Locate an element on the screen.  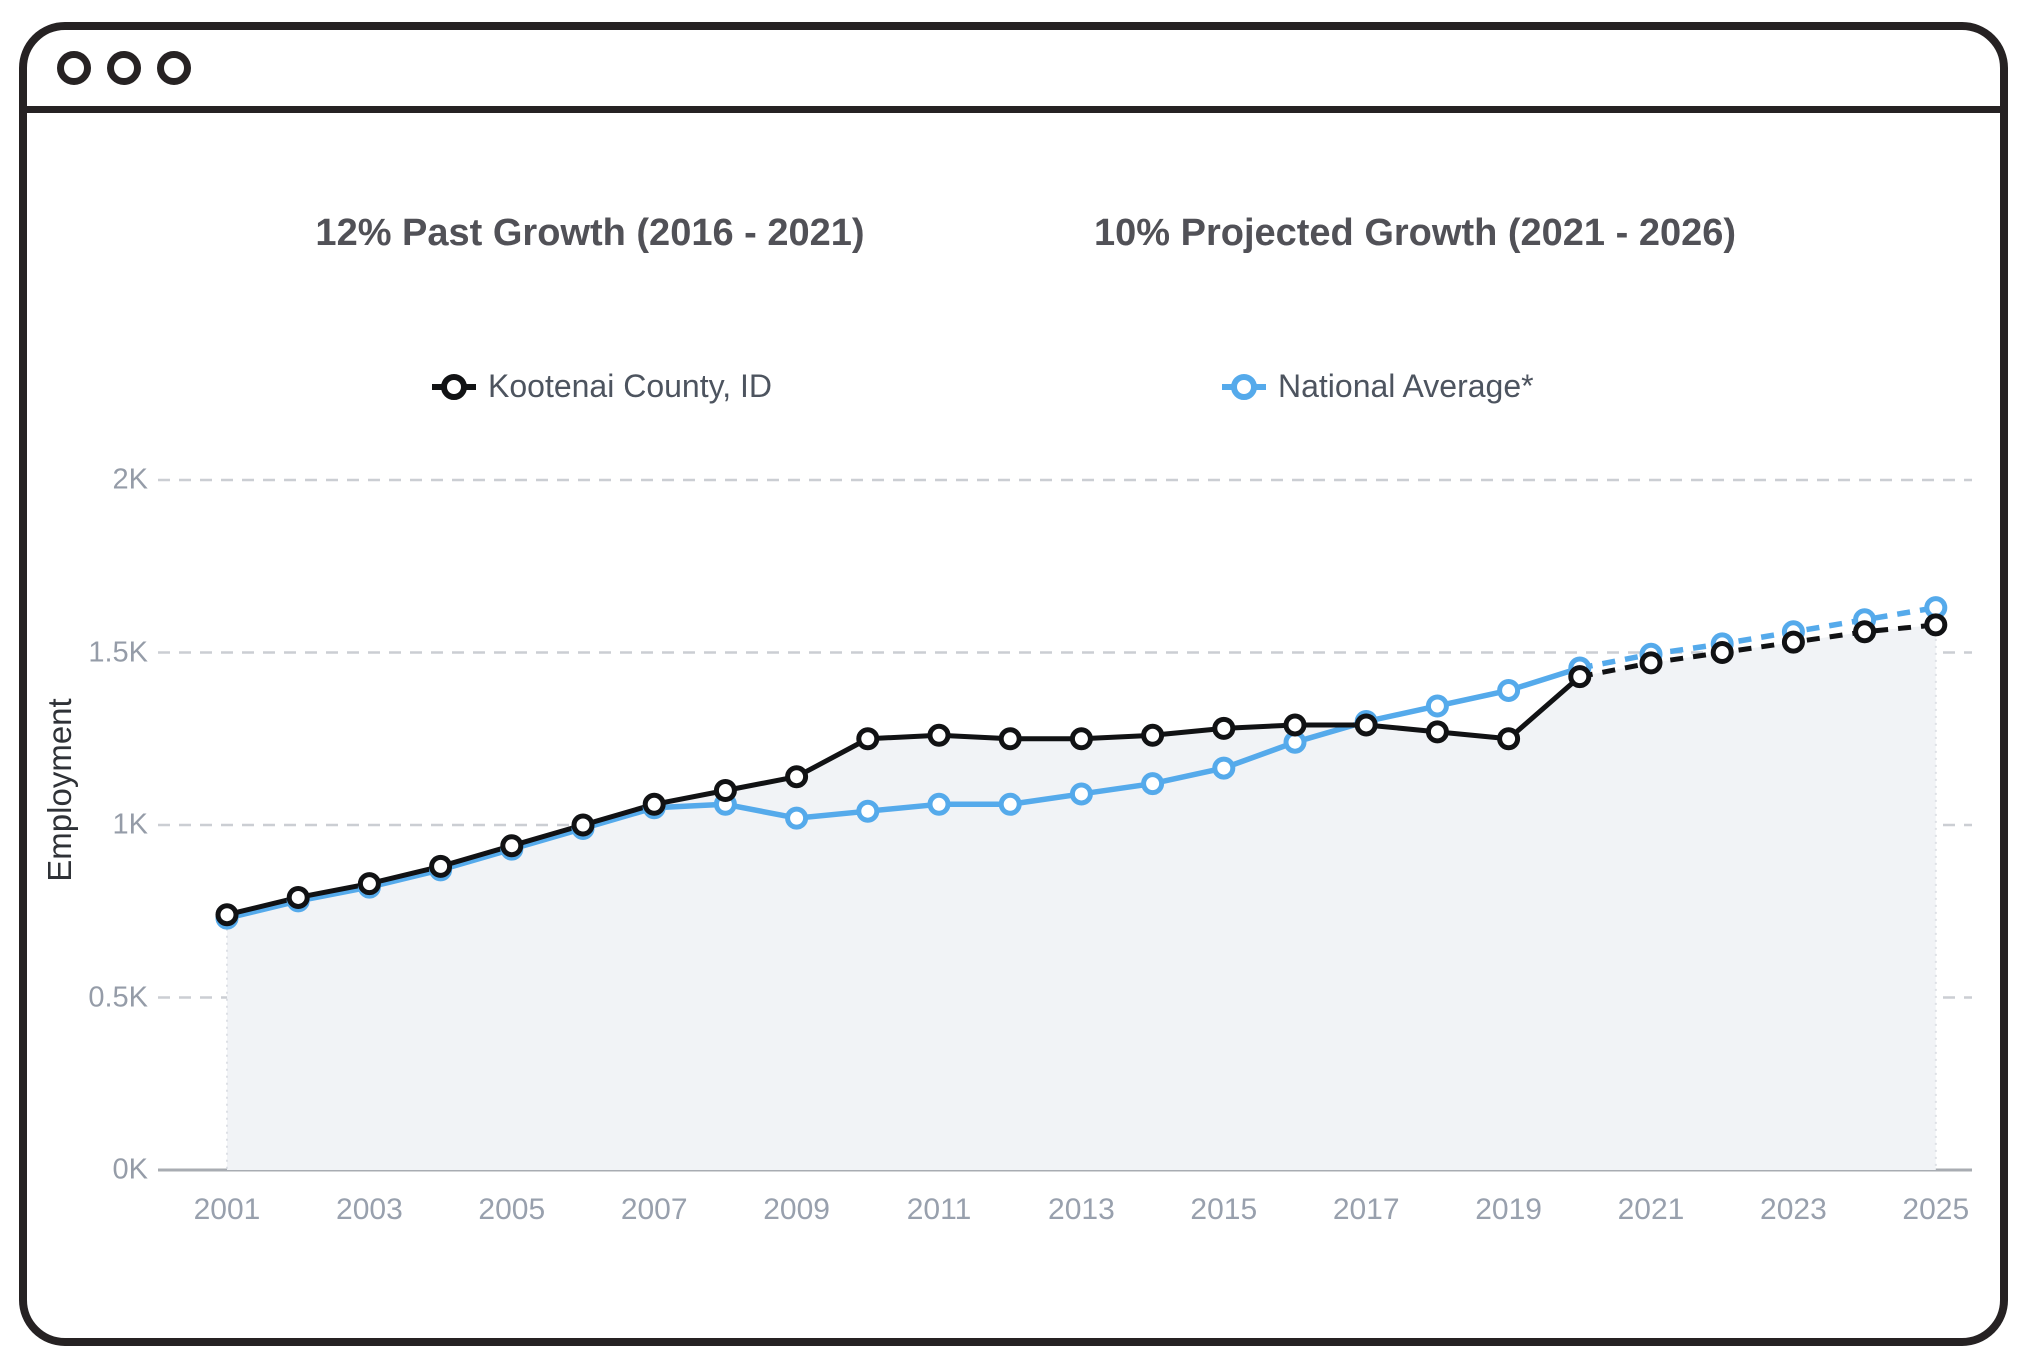
x-tick-label: 2025 is located at coordinates (1936, 1209).